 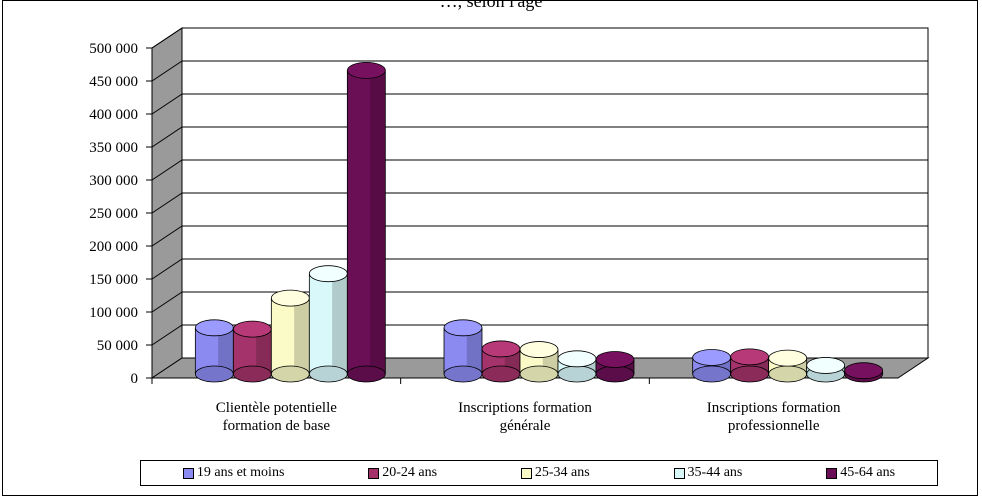 What do you see at coordinates (113, 280) in the screenshot?
I see `y-tick-label: 150 000` at bounding box center [113, 280].